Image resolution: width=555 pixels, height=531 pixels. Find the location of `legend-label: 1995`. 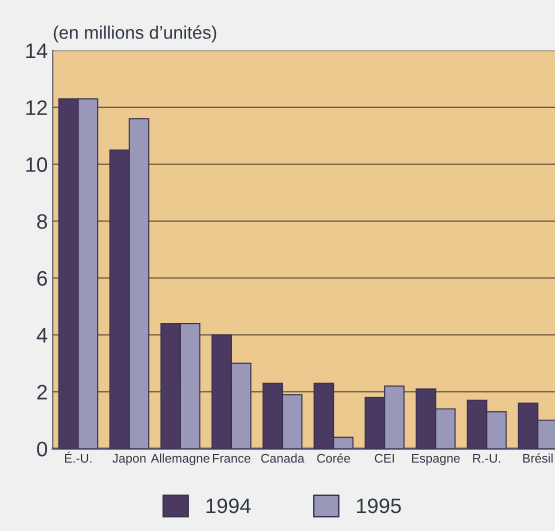

legend-label: 1995 is located at coordinates (379, 506).